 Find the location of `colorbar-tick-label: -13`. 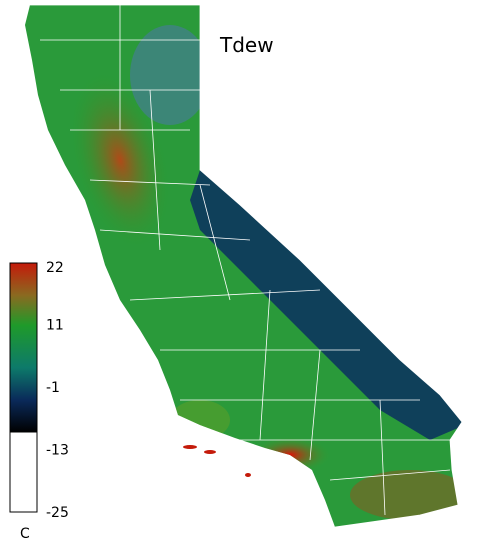

colorbar-tick-label: -13 is located at coordinates (57, 450).